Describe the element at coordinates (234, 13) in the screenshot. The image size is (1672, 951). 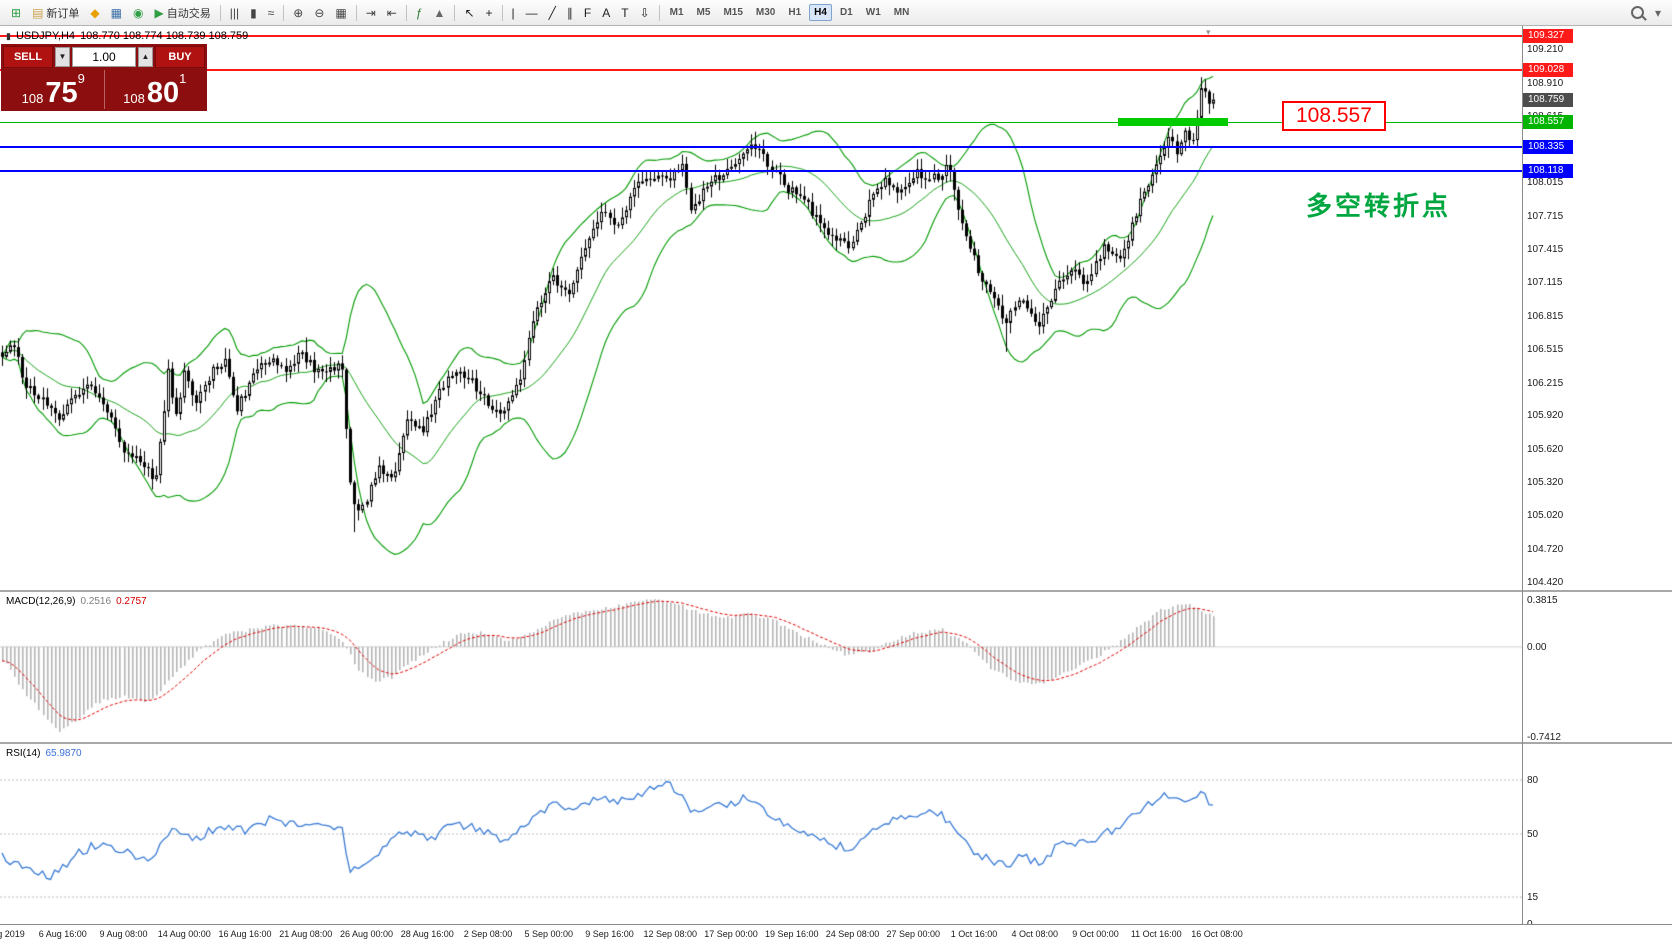
I see `chart-bars-icon: |||` at that location.